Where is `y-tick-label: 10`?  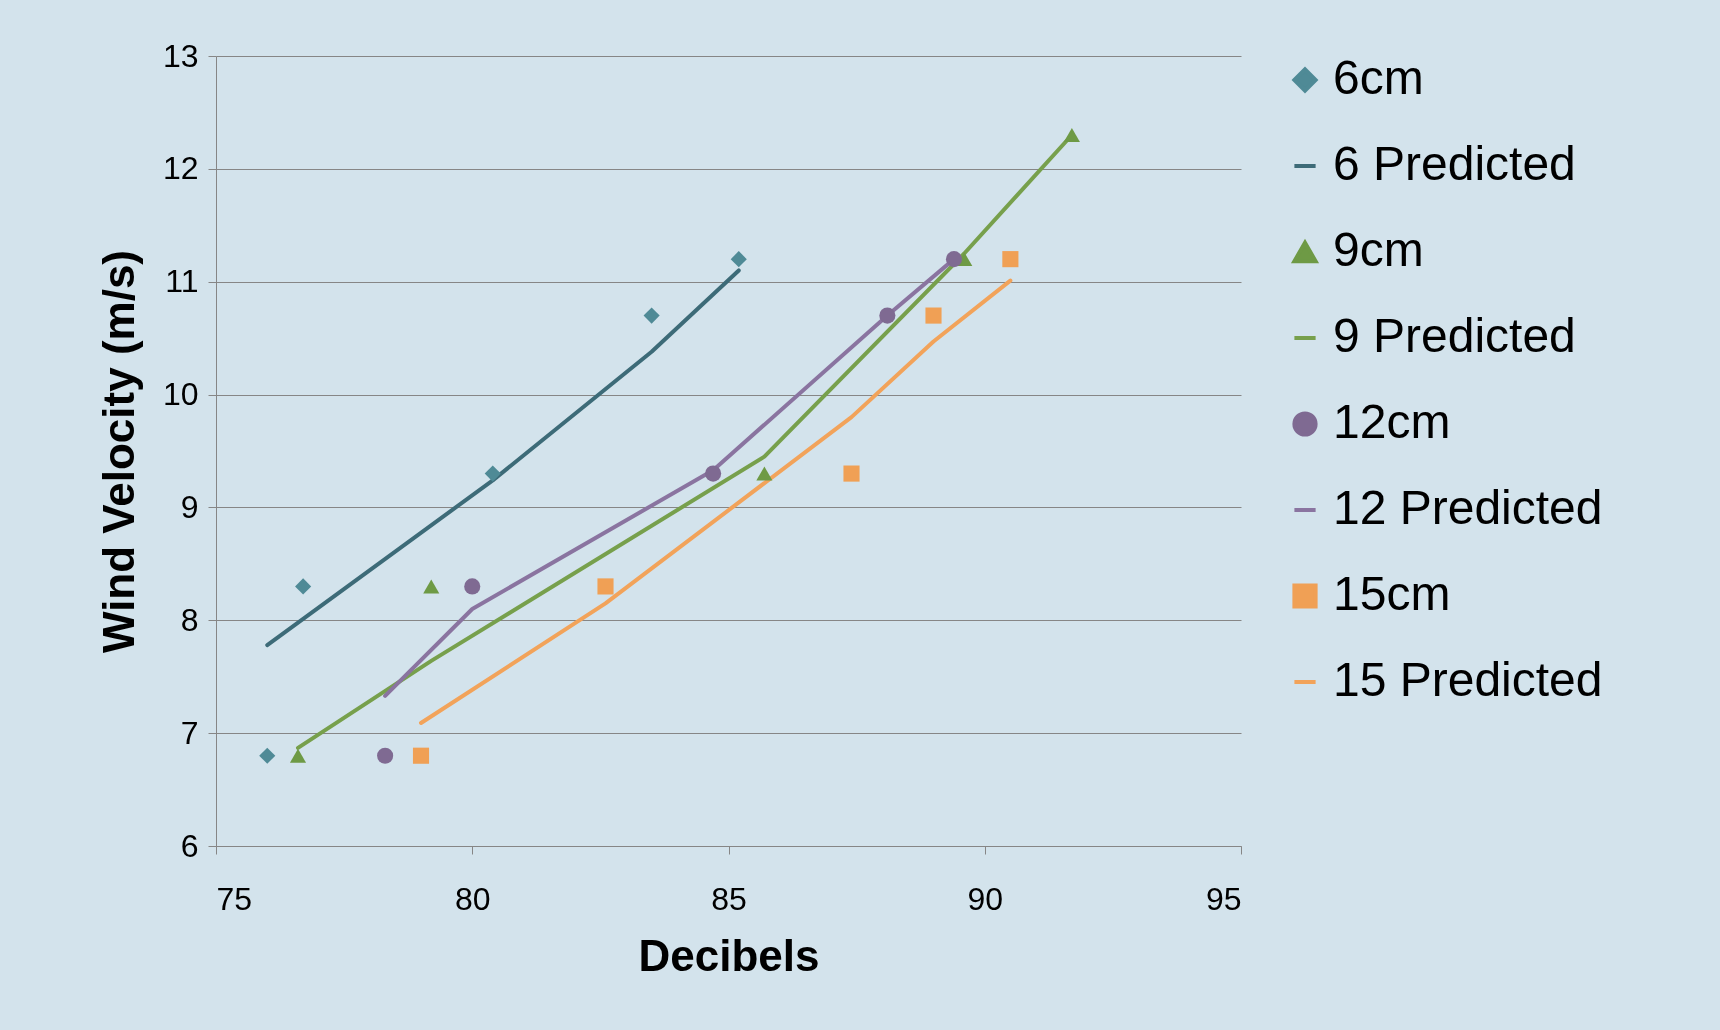
y-tick-label: 10 is located at coordinates (180, 394).